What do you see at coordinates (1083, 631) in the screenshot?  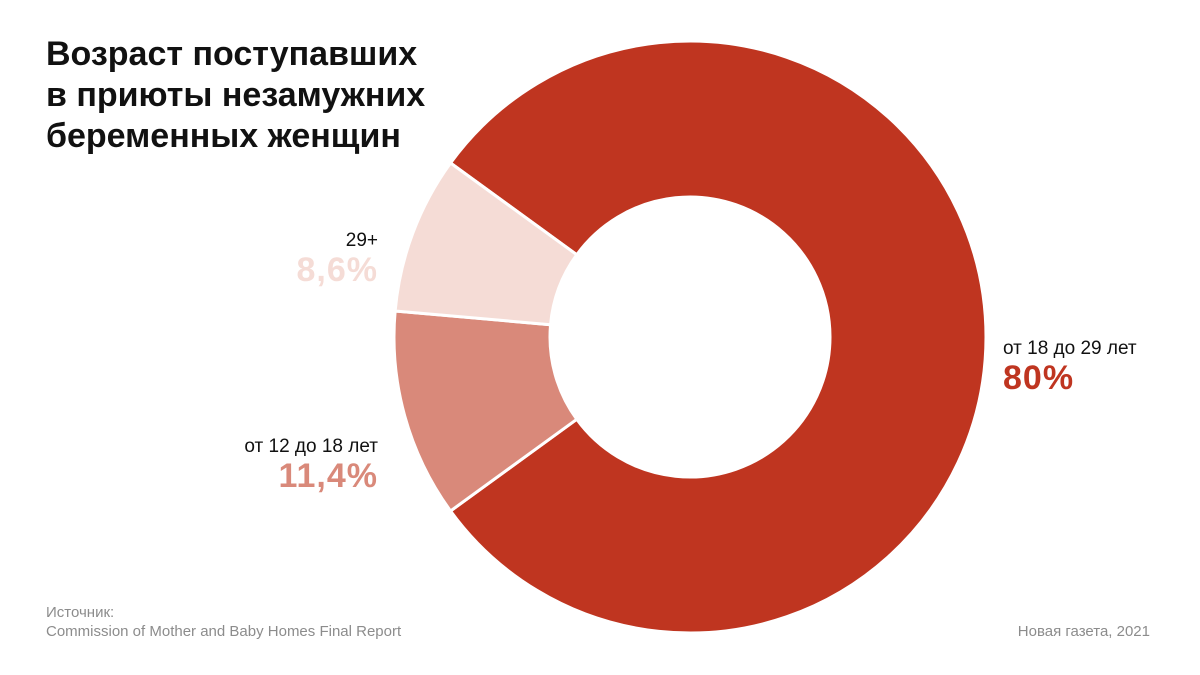 I see `publisher-credit: Новая газета, 2021` at bounding box center [1083, 631].